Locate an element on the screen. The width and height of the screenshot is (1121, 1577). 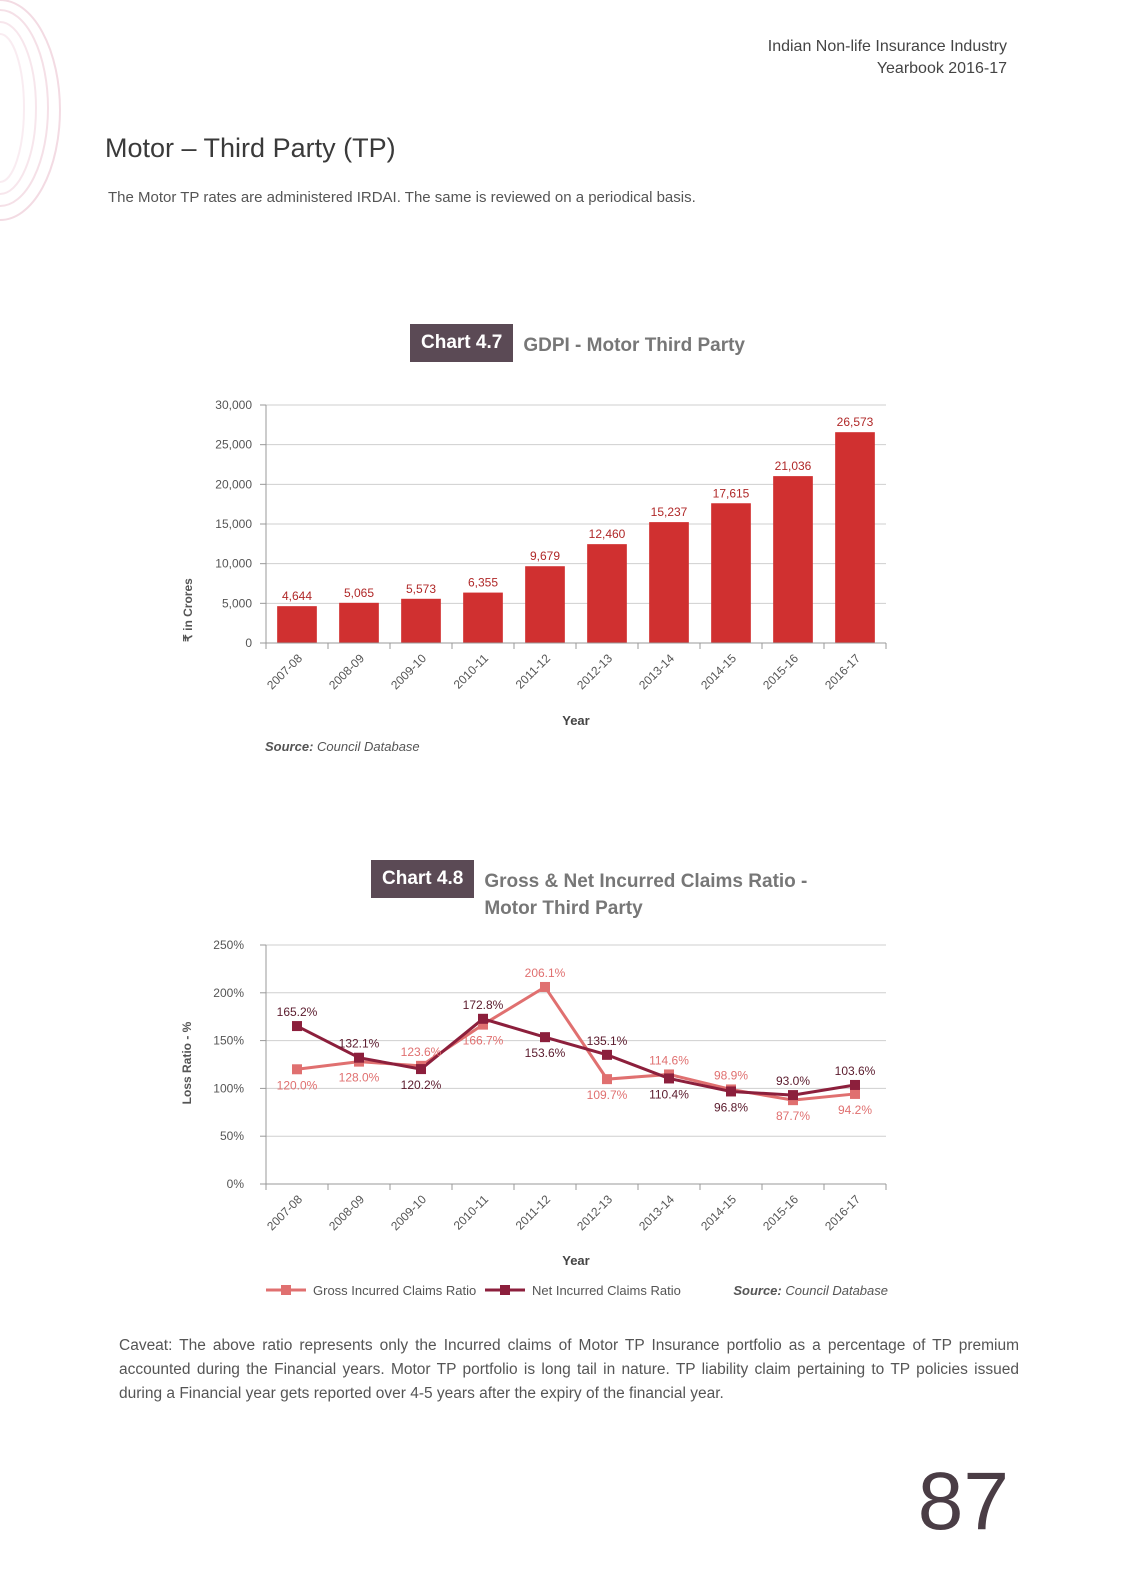
bar-value-label: 17,615 is located at coordinates (731, 493).